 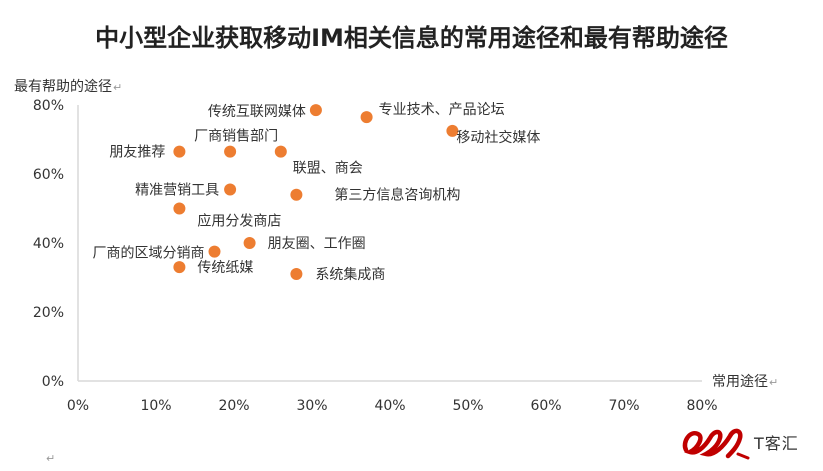 What do you see at coordinates (239, 221) in the screenshot?
I see `data-label: 应用分发商店` at bounding box center [239, 221].